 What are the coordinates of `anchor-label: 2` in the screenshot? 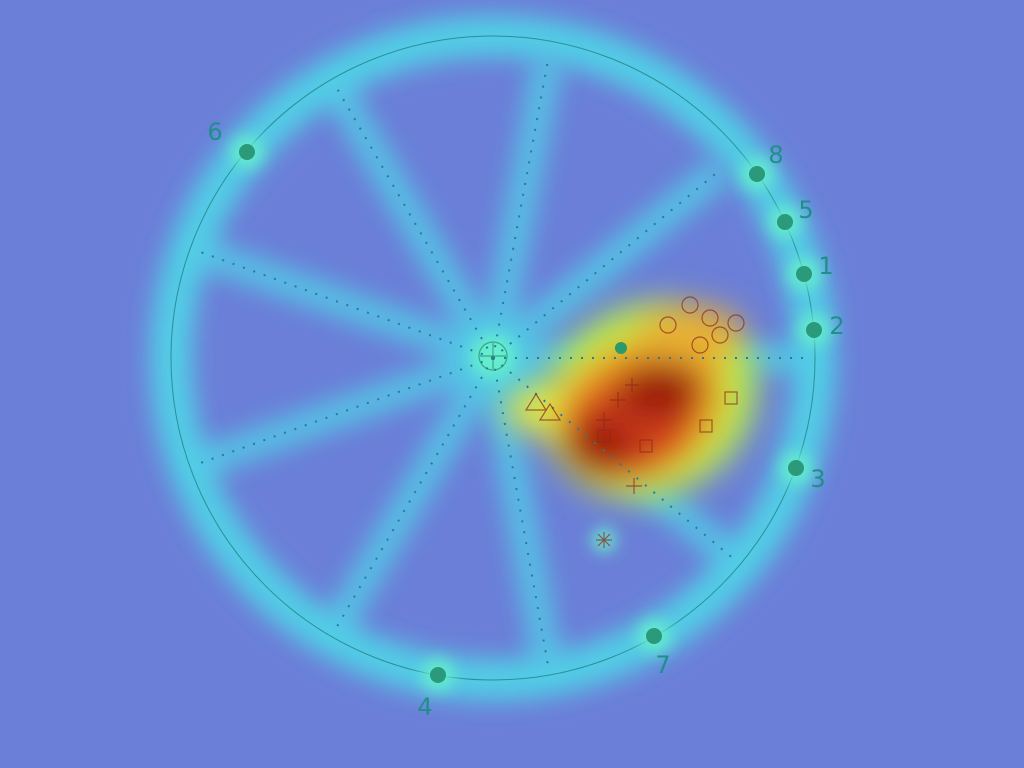 It's located at (836, 326).